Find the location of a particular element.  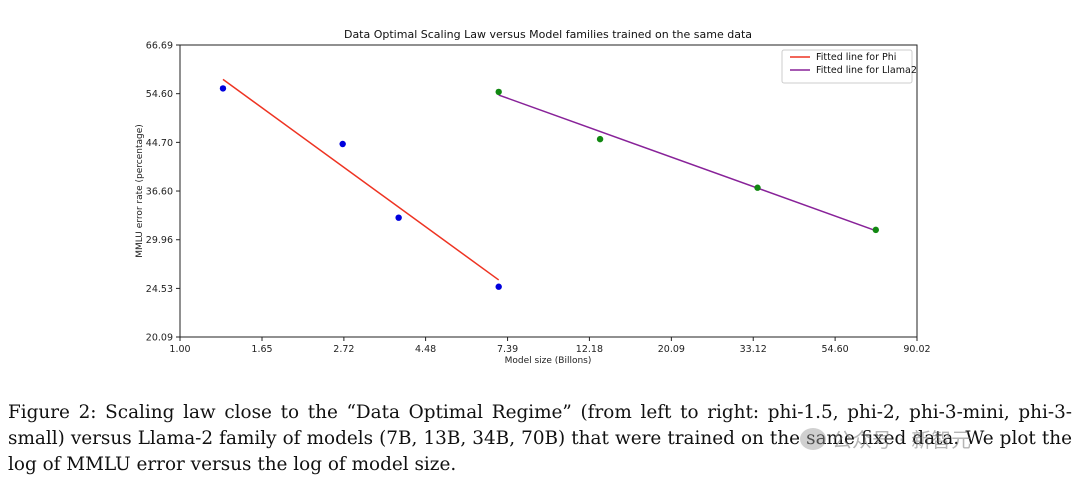

x-axis-label: Model size (Billons) is located at coordinates (548, 361).